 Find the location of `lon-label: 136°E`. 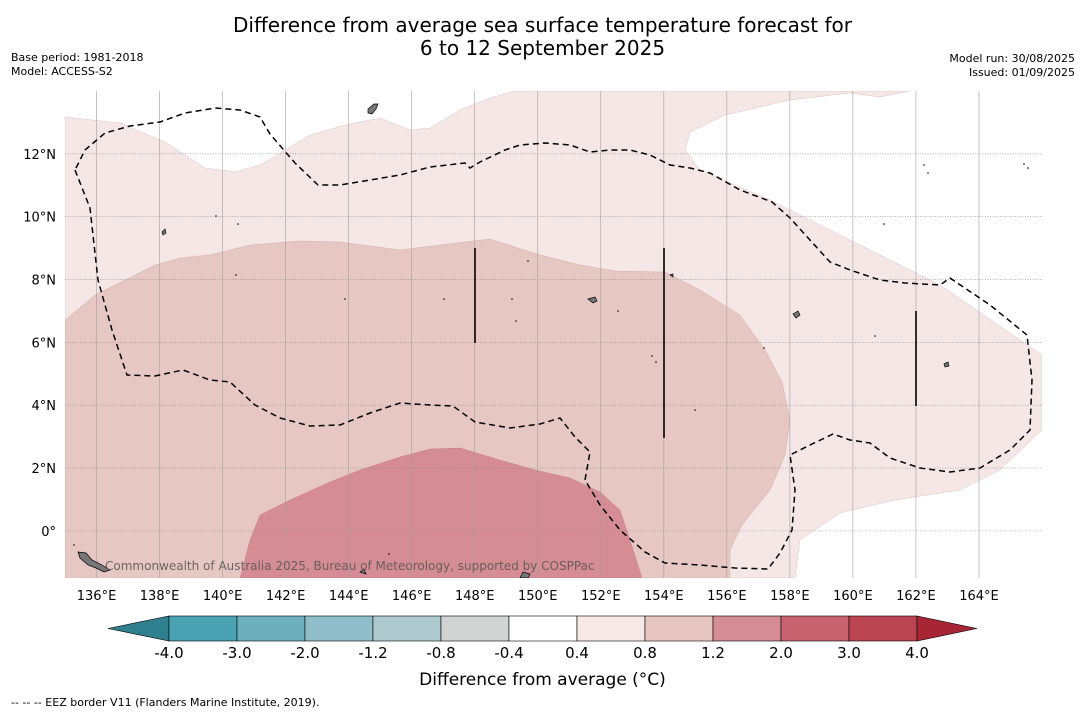

lon-label: 136°E is located at coordinates (97, 596).